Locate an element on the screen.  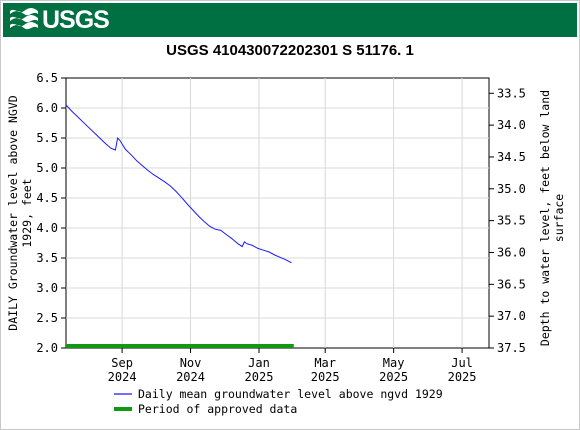
right-tick-label: 34.5 is located at coordinates (511, 157).